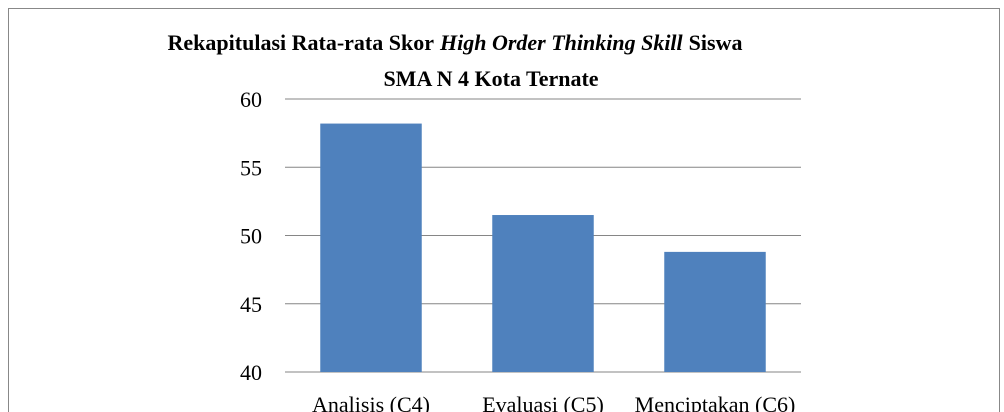  Describe the element at coordinates (371, 402) in the screenshot. I see `x-tick-label: Analisis (C4)` at that location.